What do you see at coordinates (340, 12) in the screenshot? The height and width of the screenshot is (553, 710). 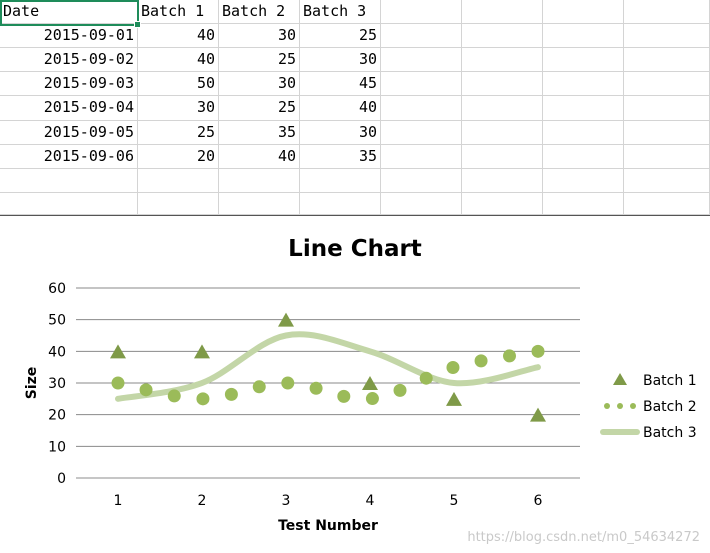 I see `header-cell: Batch 3` at bounding box center [340, 12].